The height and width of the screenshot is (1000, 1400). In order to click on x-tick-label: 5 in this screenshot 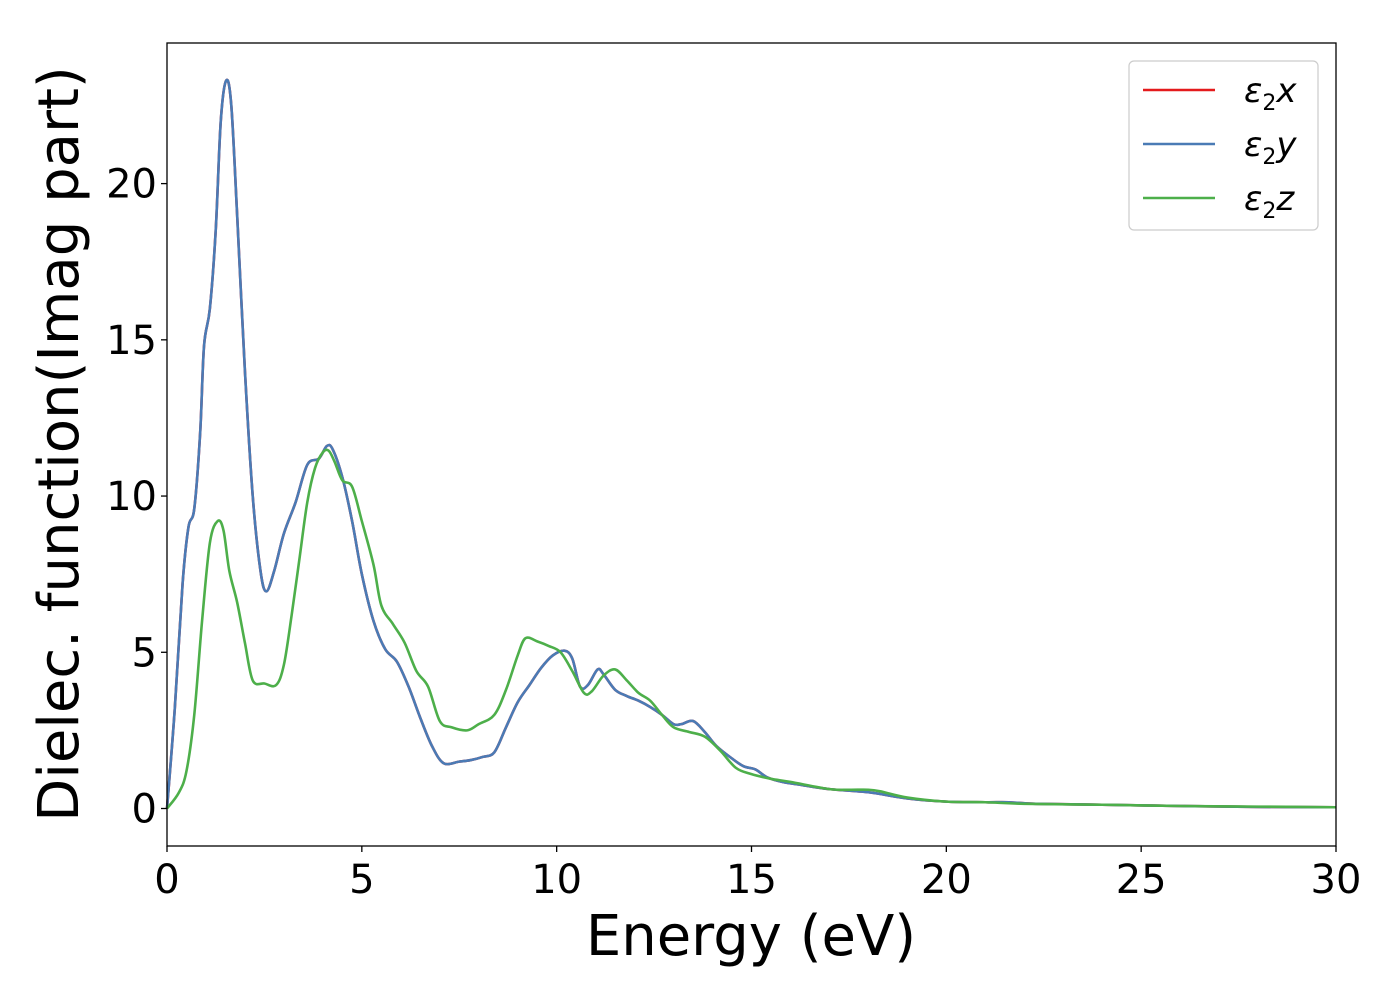, I will do `click(361, 880)`.